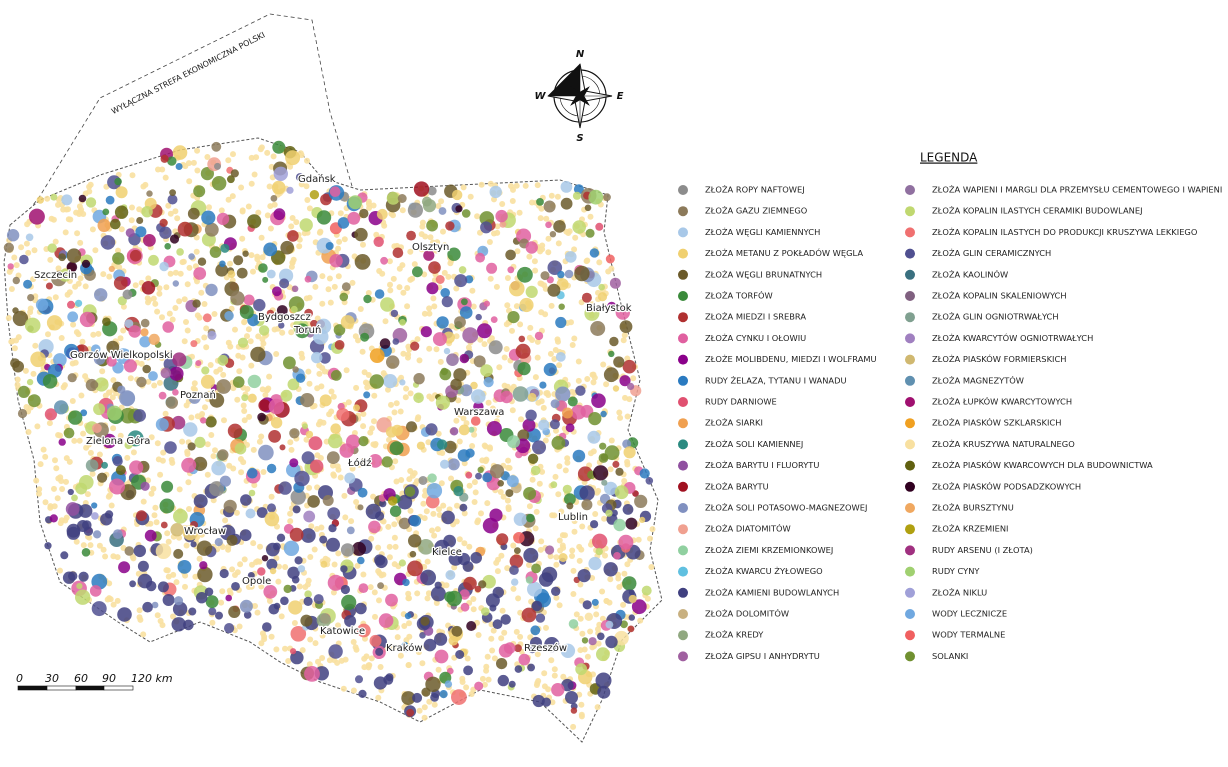  Describe the element at coordinates (755, 190) in the screenshot. I see `legend-label: ZŁOŻA ROPY NAFTOWEJ` at that location.